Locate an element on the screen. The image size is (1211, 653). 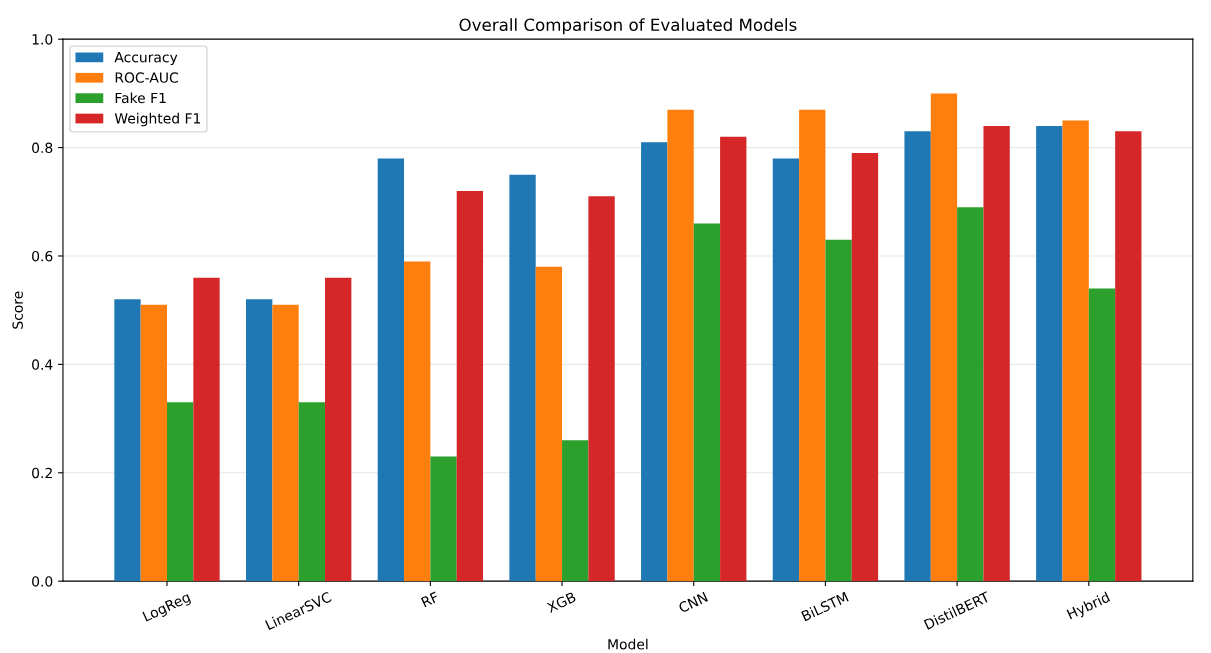
y-tick-label: 0.4 is located at coordinates (42, 364).